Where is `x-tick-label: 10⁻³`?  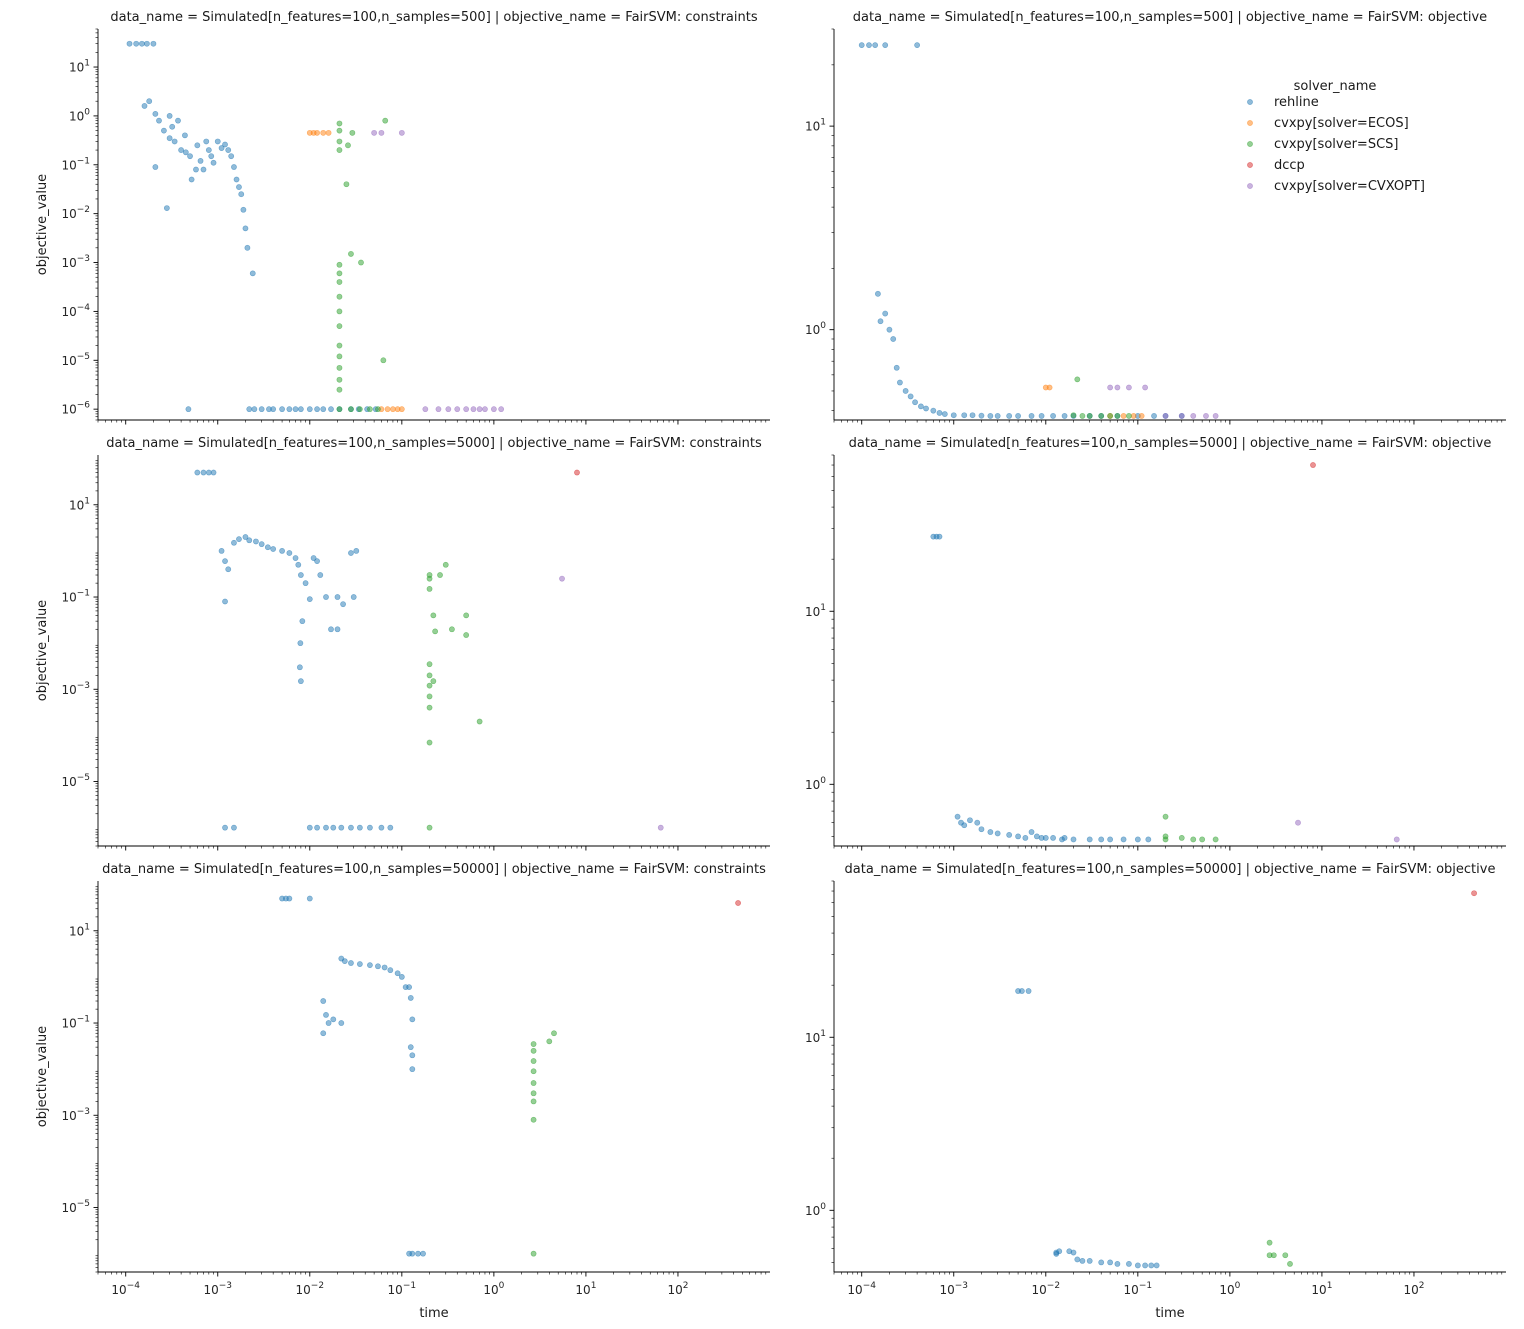 x-tick-label: 10⁻³ is located at coordinates (217, 1289).